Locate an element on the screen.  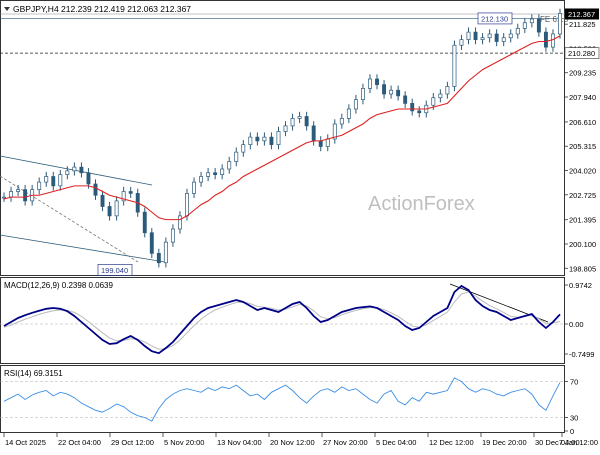
time-tick-label: 12 Dec 12:00 is located at coordinates (451, 442).